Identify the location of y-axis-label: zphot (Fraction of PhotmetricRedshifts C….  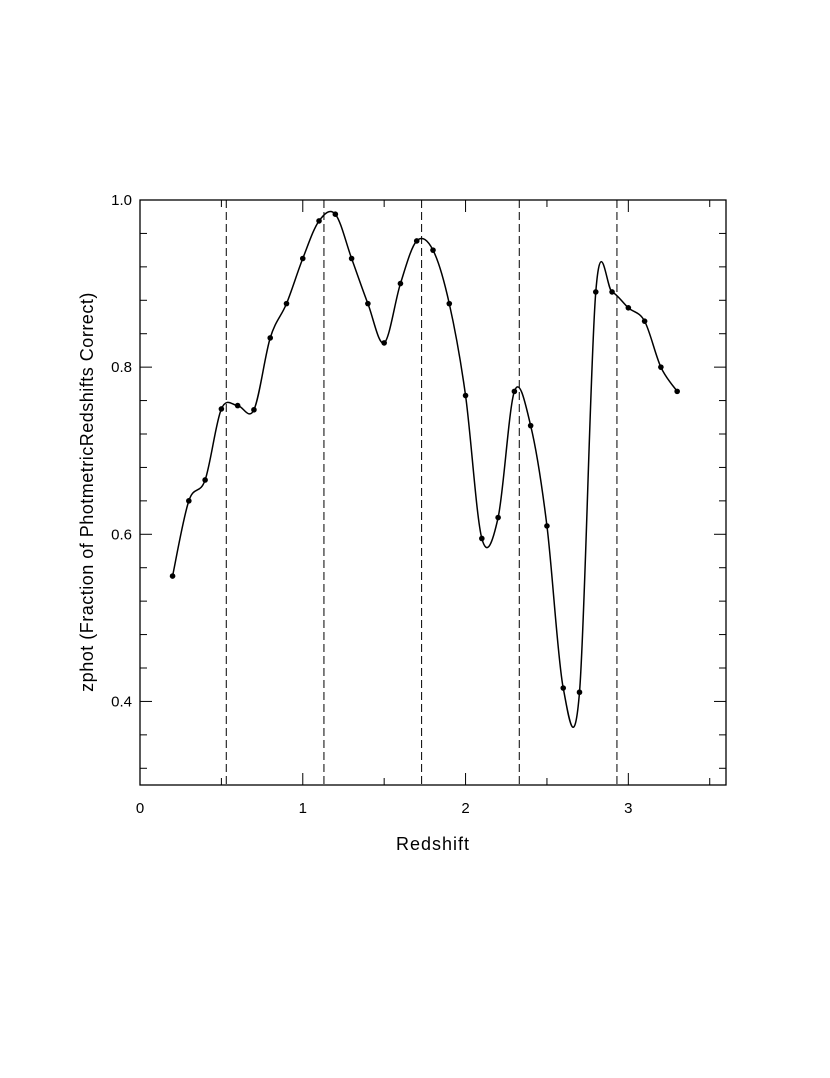
(87, 492).